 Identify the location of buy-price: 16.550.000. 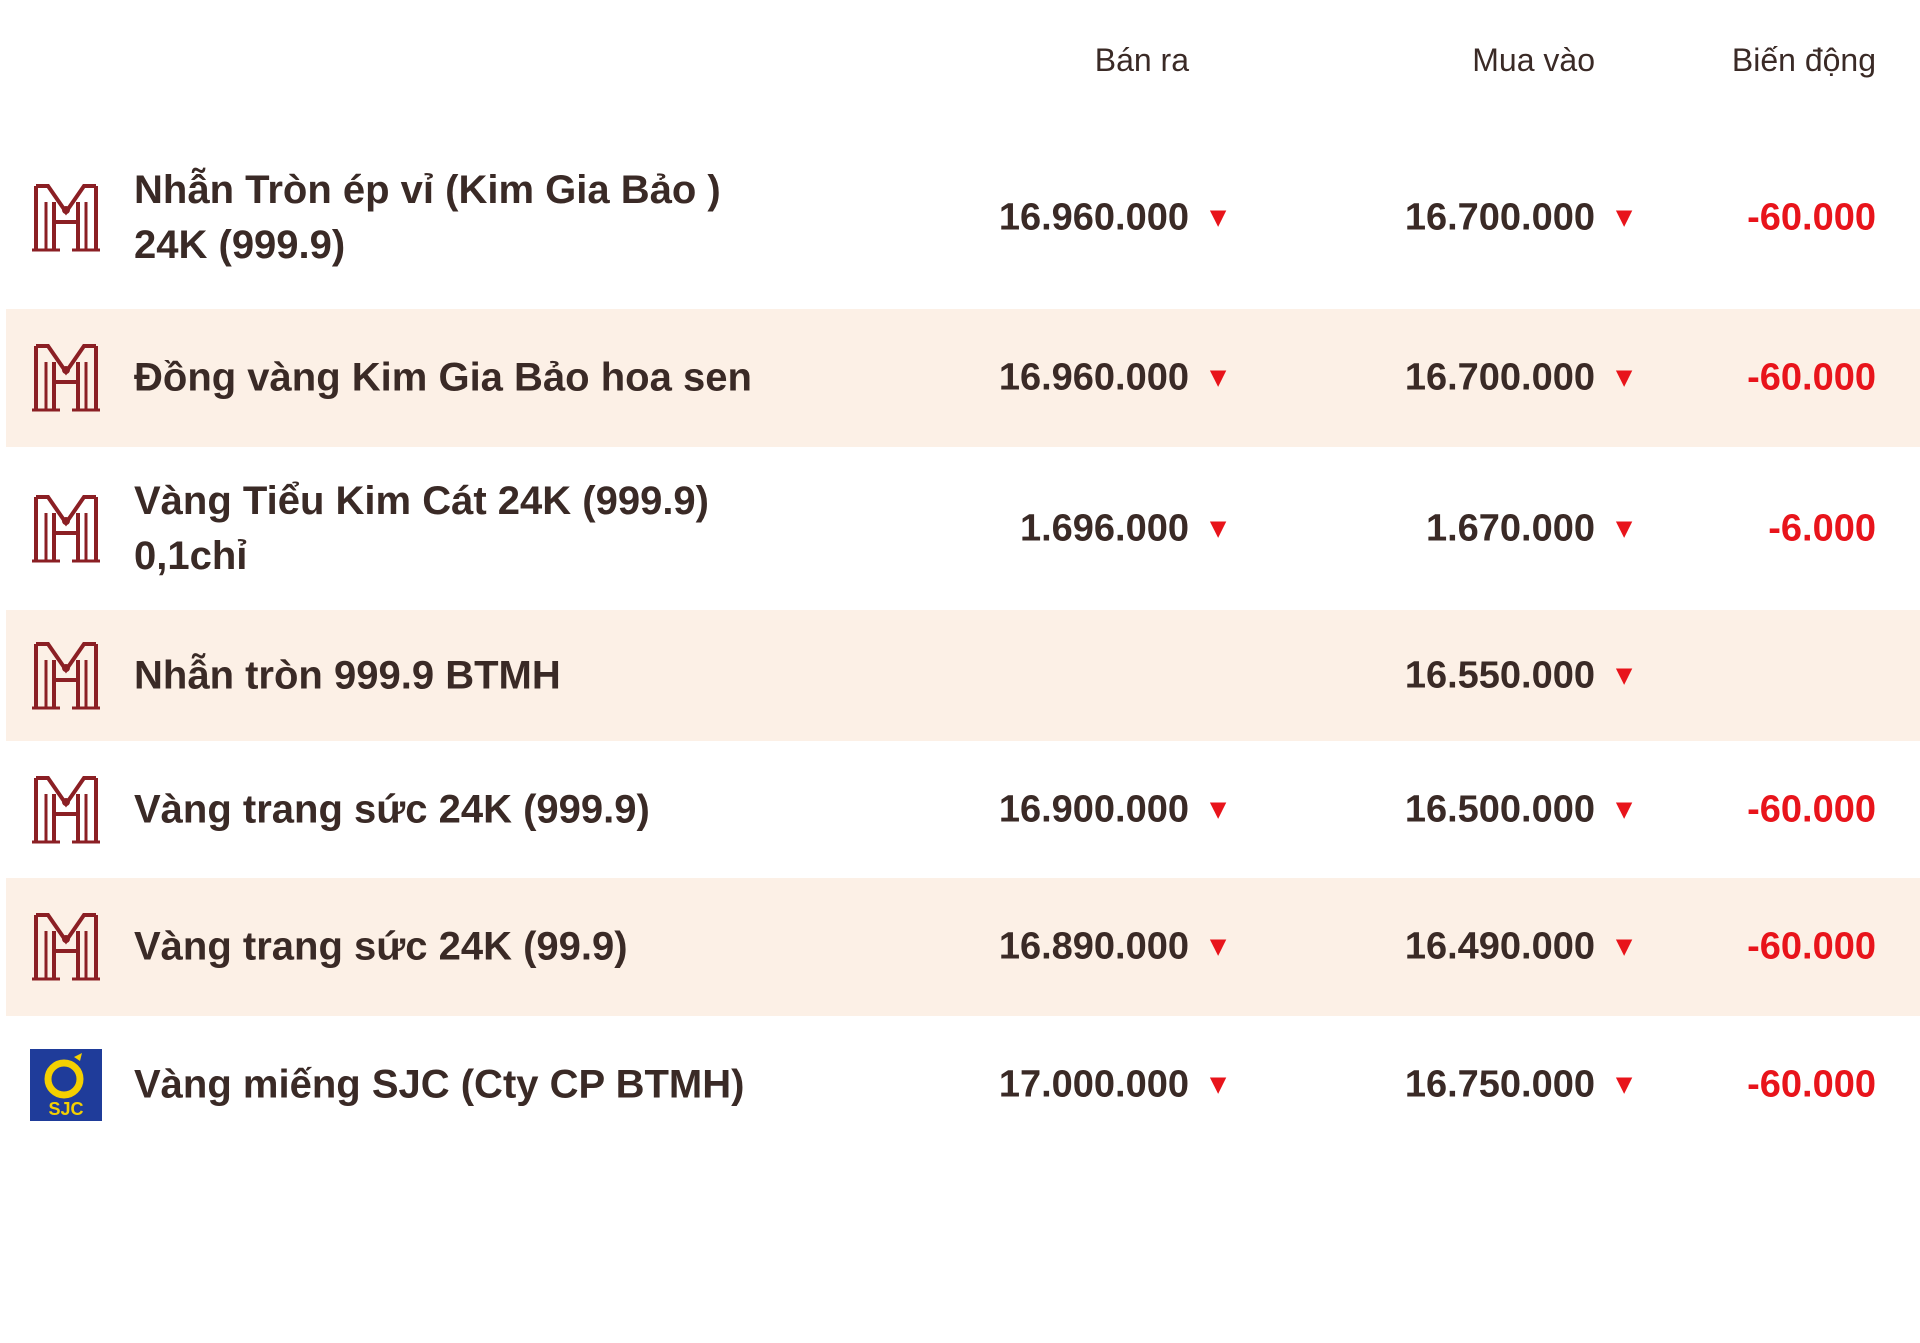
(1499, 675).